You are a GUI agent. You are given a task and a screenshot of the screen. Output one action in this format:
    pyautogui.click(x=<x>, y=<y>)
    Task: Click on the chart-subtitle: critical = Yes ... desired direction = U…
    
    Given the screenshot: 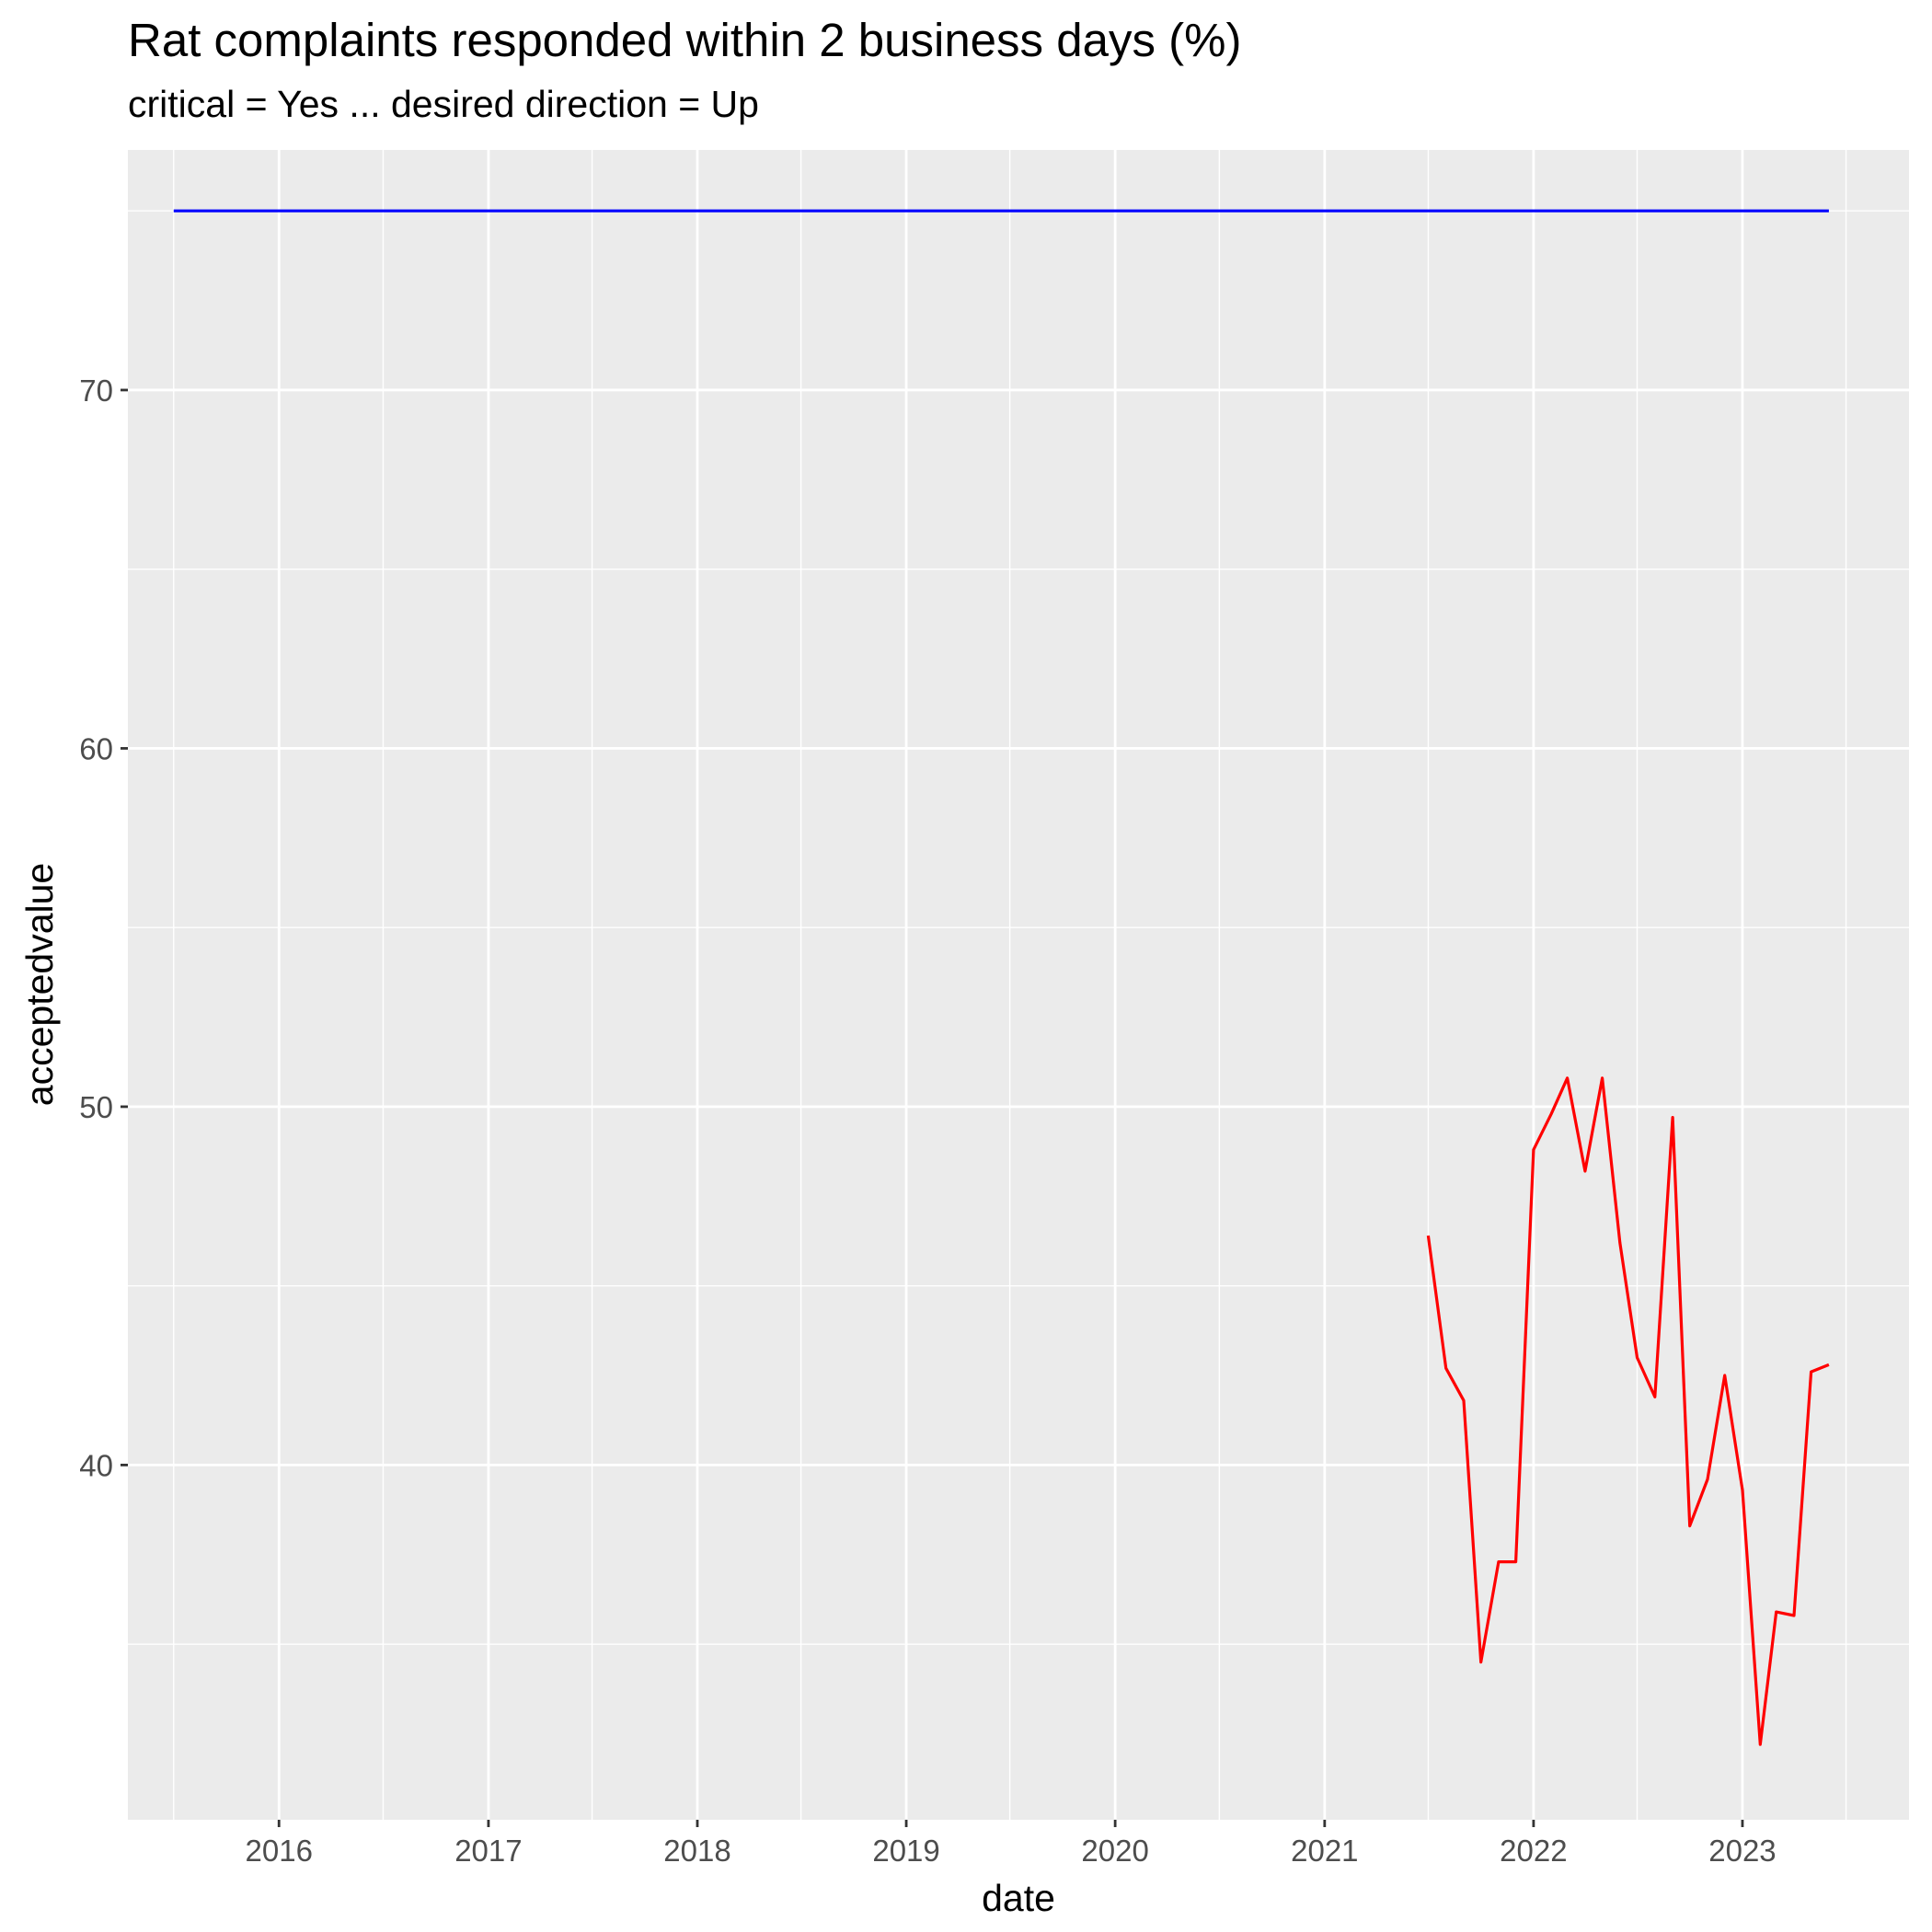 What is the action you would take?
    pyautogui.click(x=443, y=104)
    